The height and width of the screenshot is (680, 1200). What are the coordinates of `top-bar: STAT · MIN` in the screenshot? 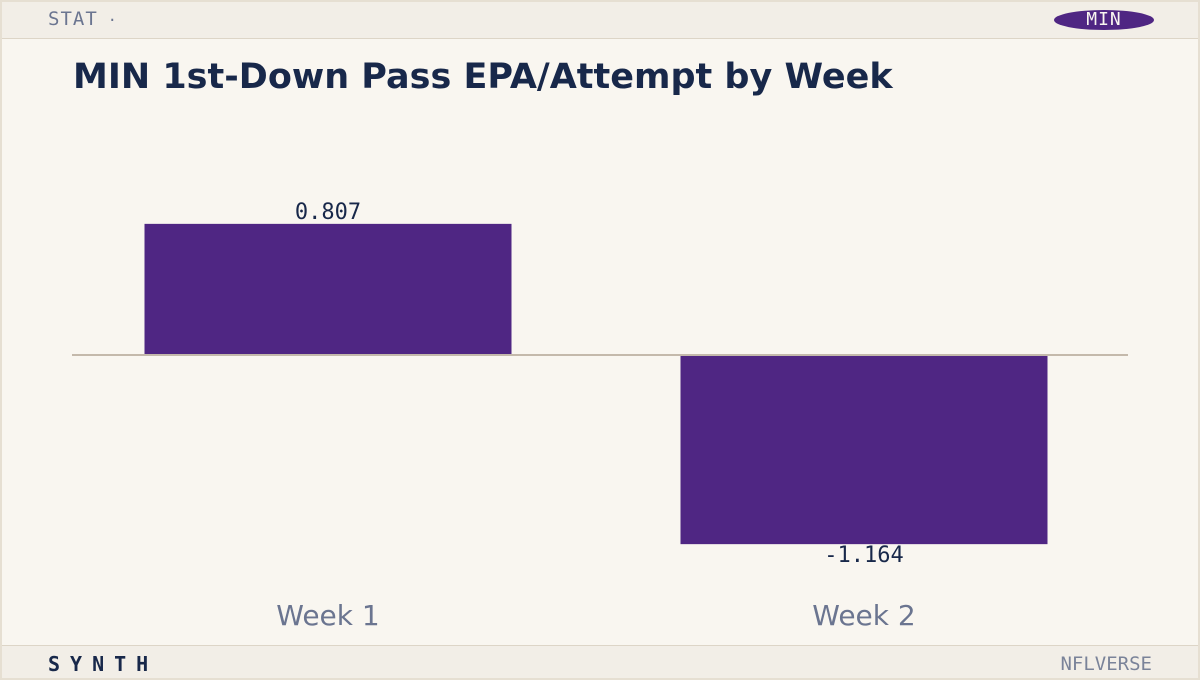 It's located at (600, 20).